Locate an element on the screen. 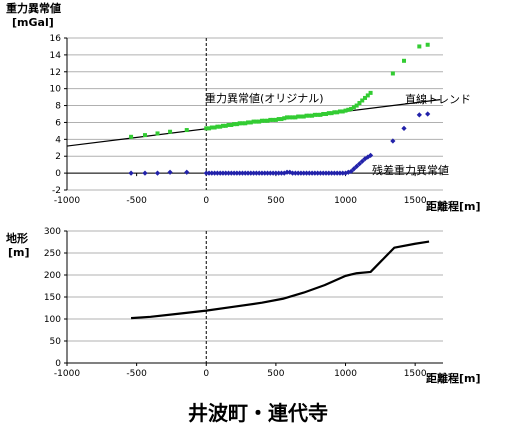 This screenshot has height=438, width=517. gravity-x-tick-label: 500 is located at coordinates (275, 201).